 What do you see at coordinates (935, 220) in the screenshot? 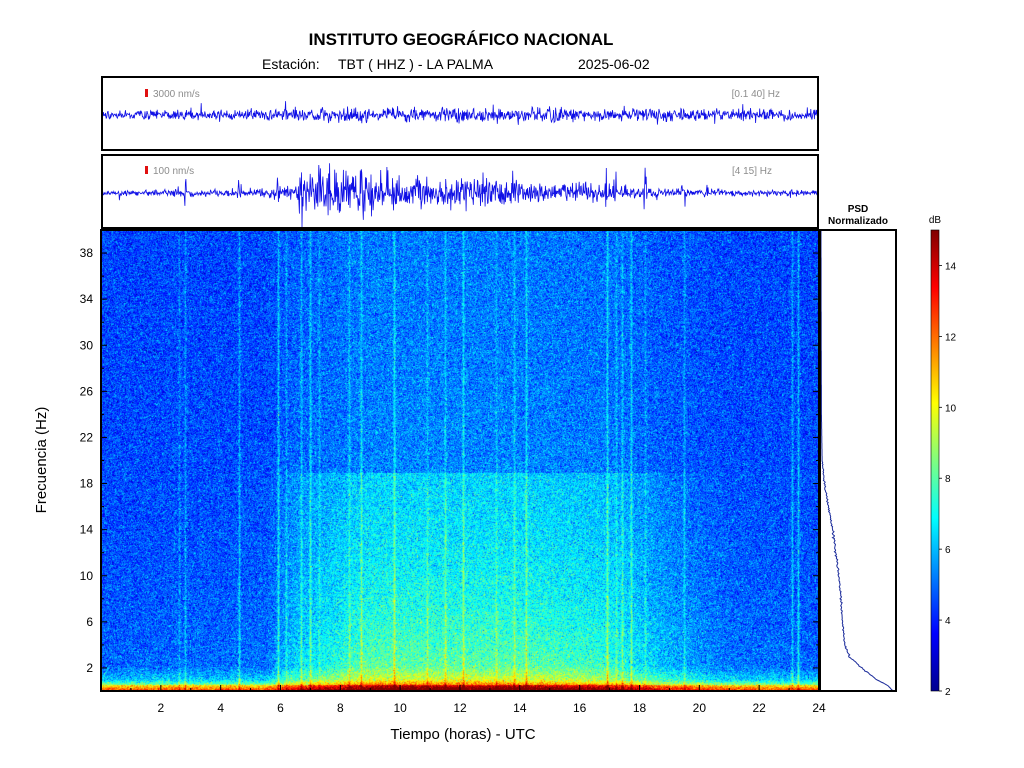
I see `colorbar-unit-label: dB` at bounding box center [935, 220].